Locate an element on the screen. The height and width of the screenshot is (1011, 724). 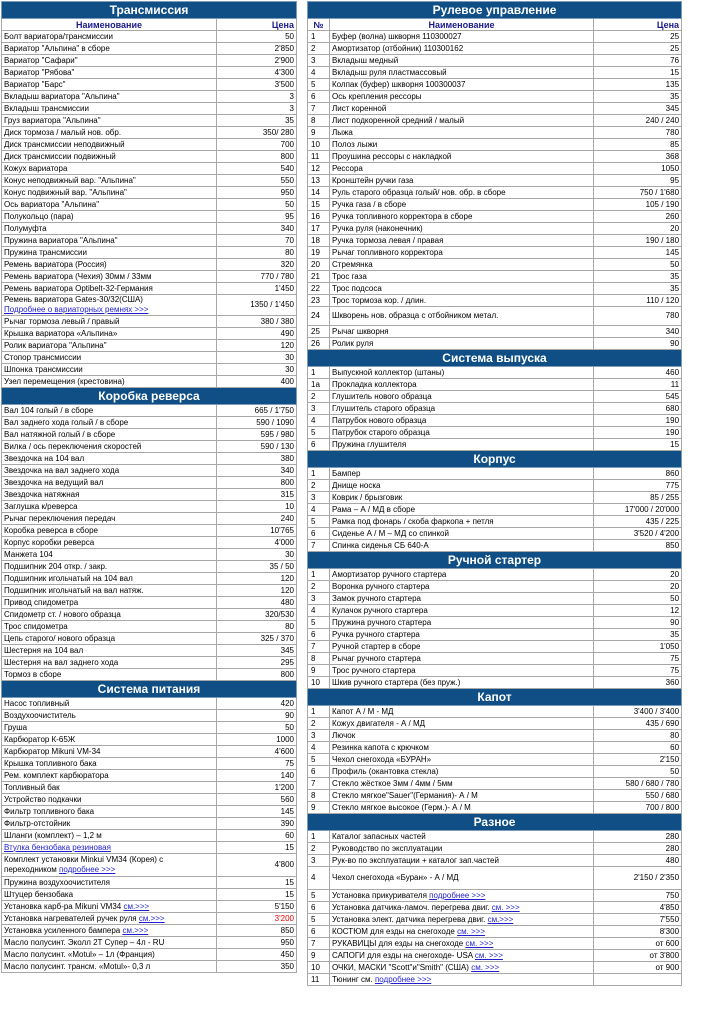
item-name: Фильтр-отстойник is located at coordinates (37, 823).